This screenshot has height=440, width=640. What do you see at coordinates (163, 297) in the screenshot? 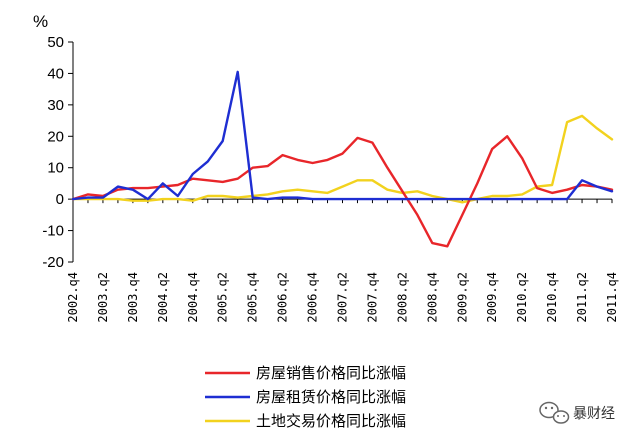
I see `x-tick-label: 2004.q2` at bounding box center [163, 297].